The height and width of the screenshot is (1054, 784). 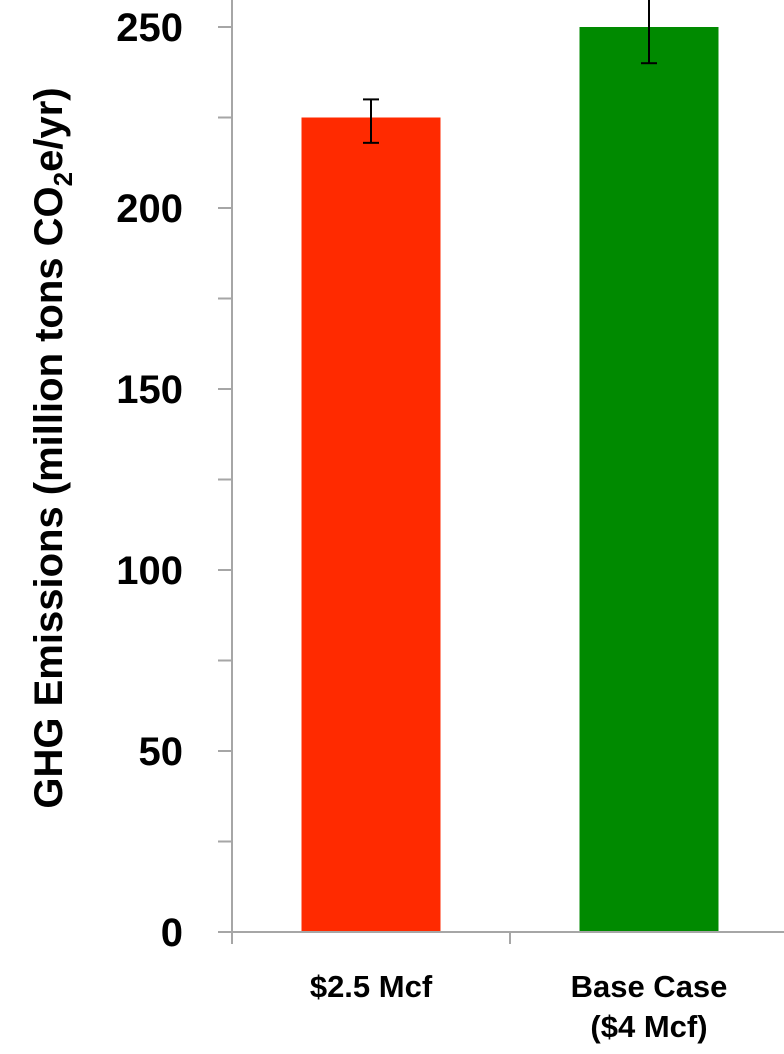 I want to click on y-tick-label: 0, so click(x=172, y=933).